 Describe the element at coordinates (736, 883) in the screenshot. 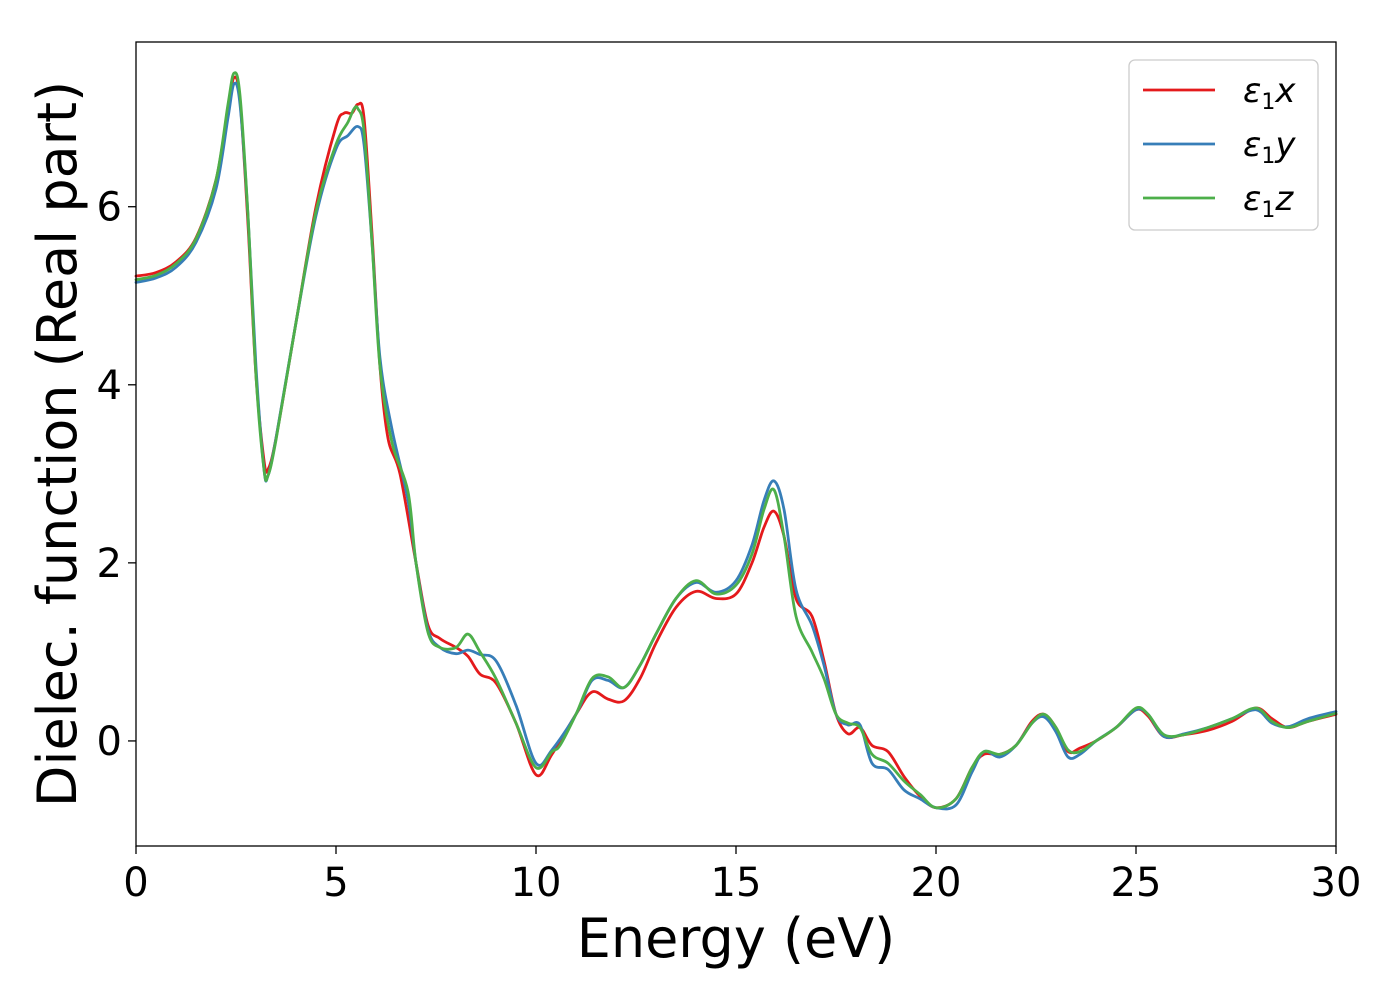

I see `x-tick-label: 15` at that location.